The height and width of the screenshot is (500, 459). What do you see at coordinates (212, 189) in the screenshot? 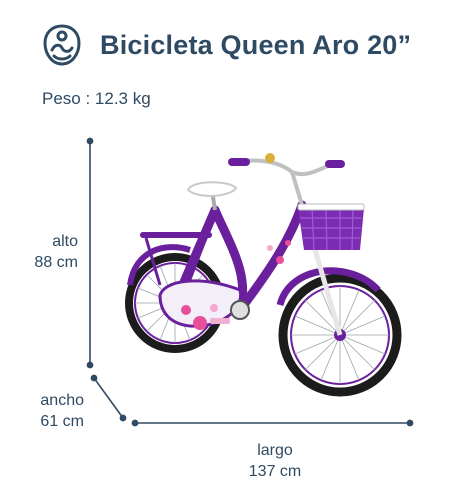
I see `seat` at bounding box center [212, 189].